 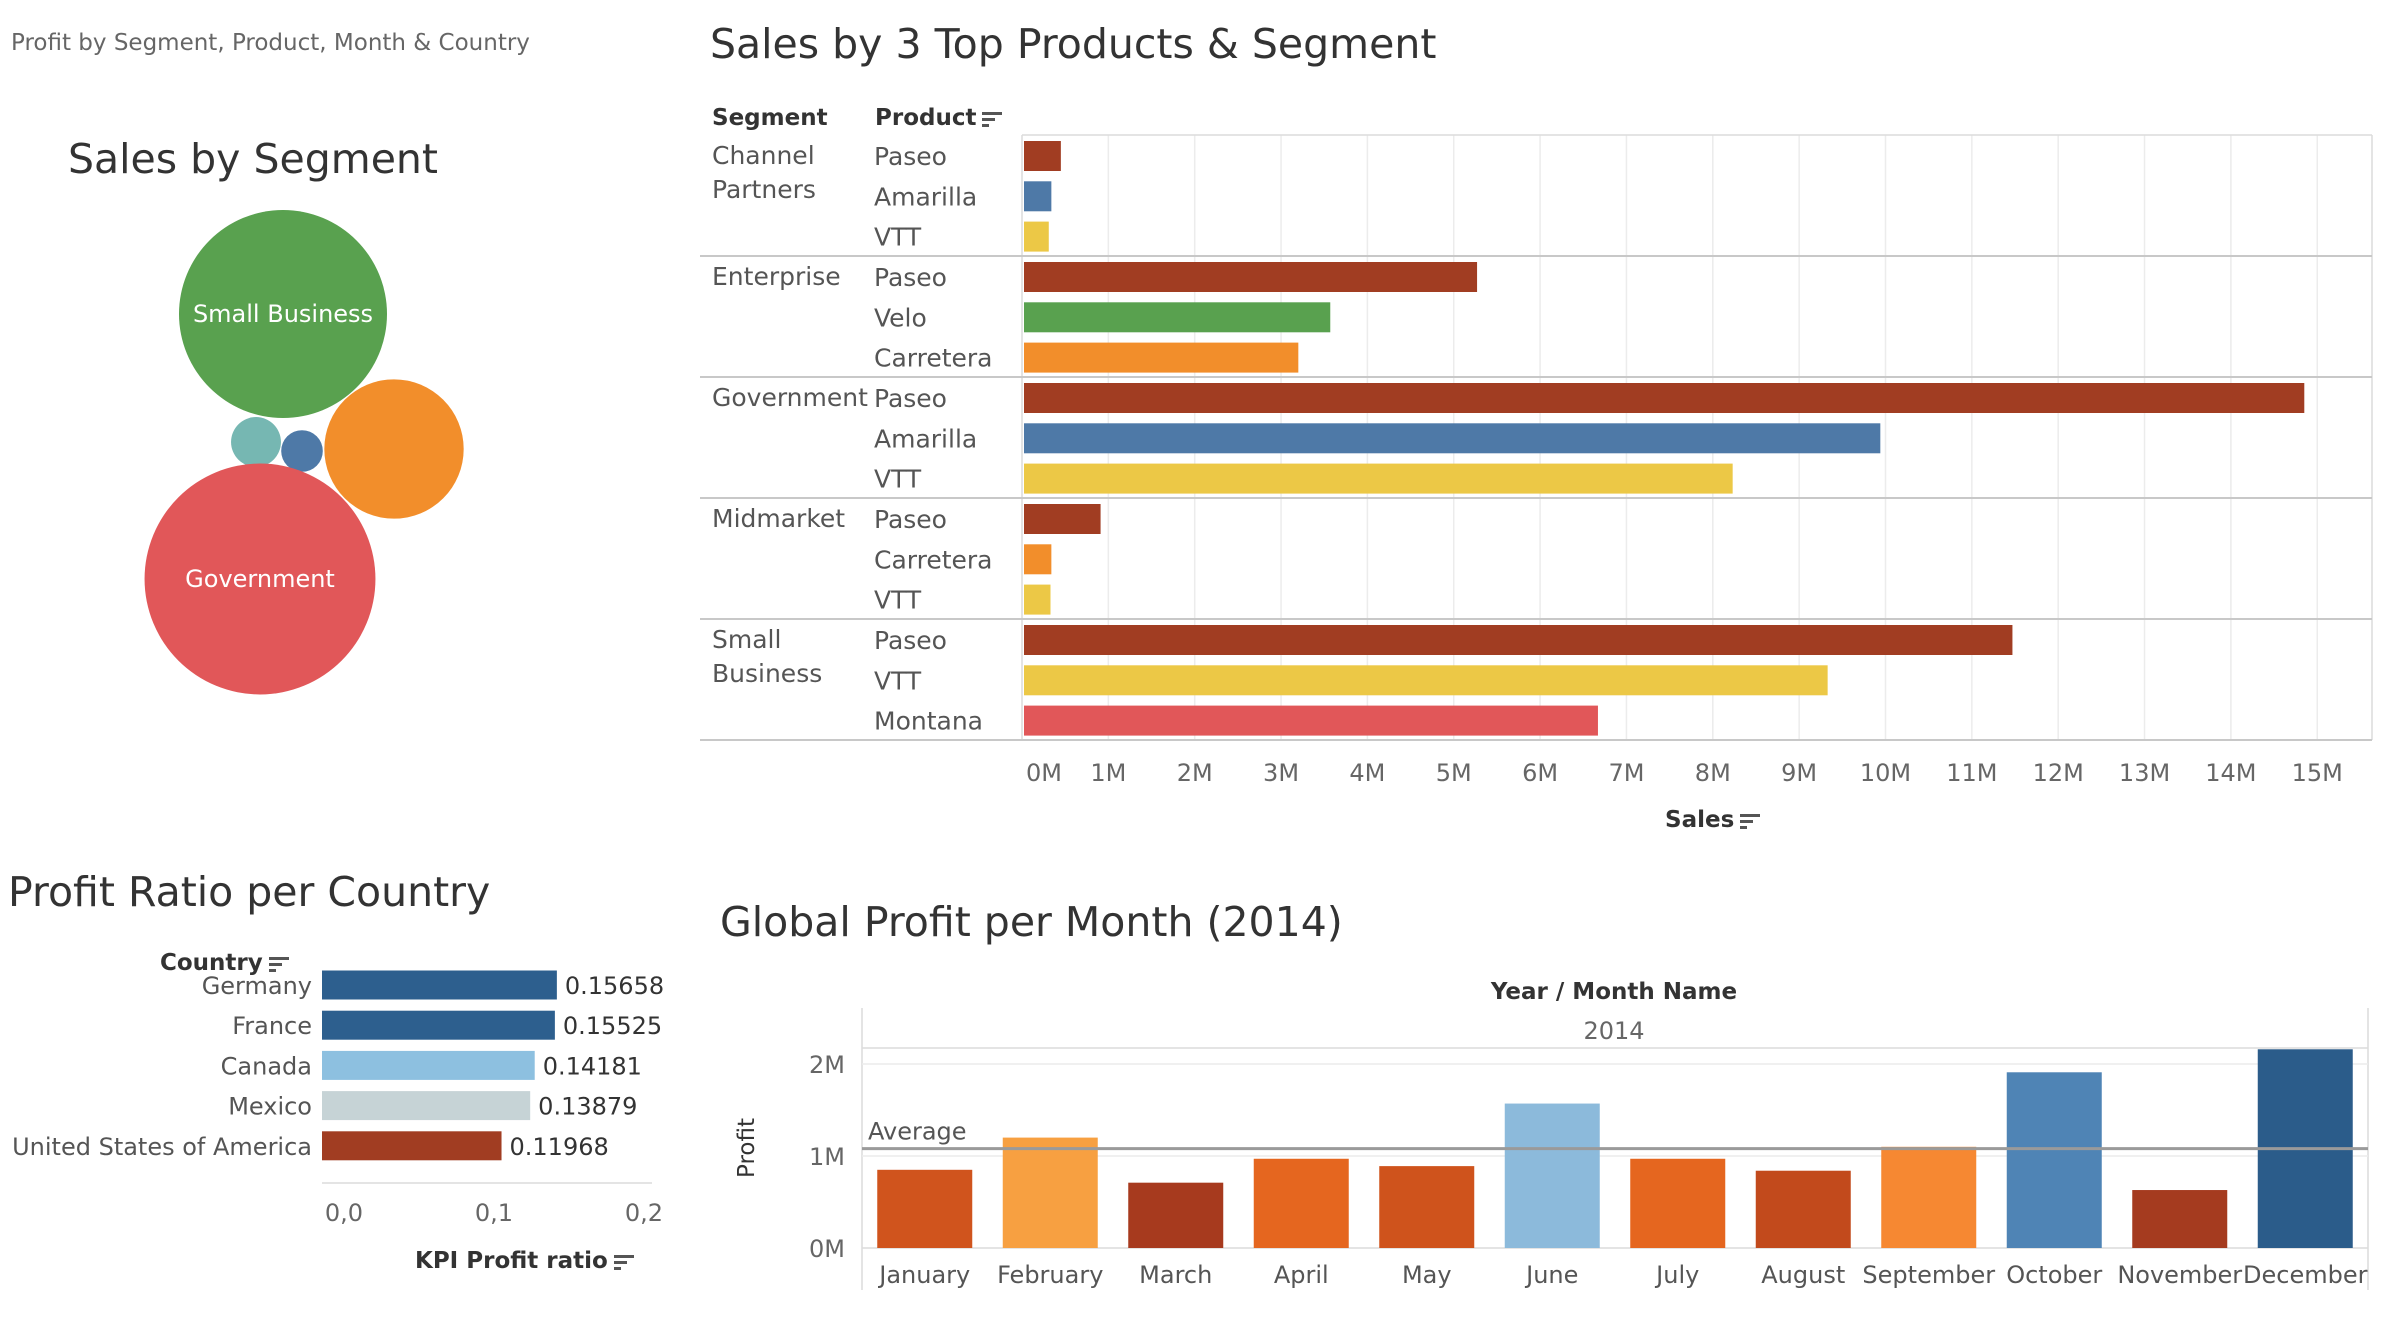 I want to click on x-tick-label: 15M, so click(x=2317, y=773).